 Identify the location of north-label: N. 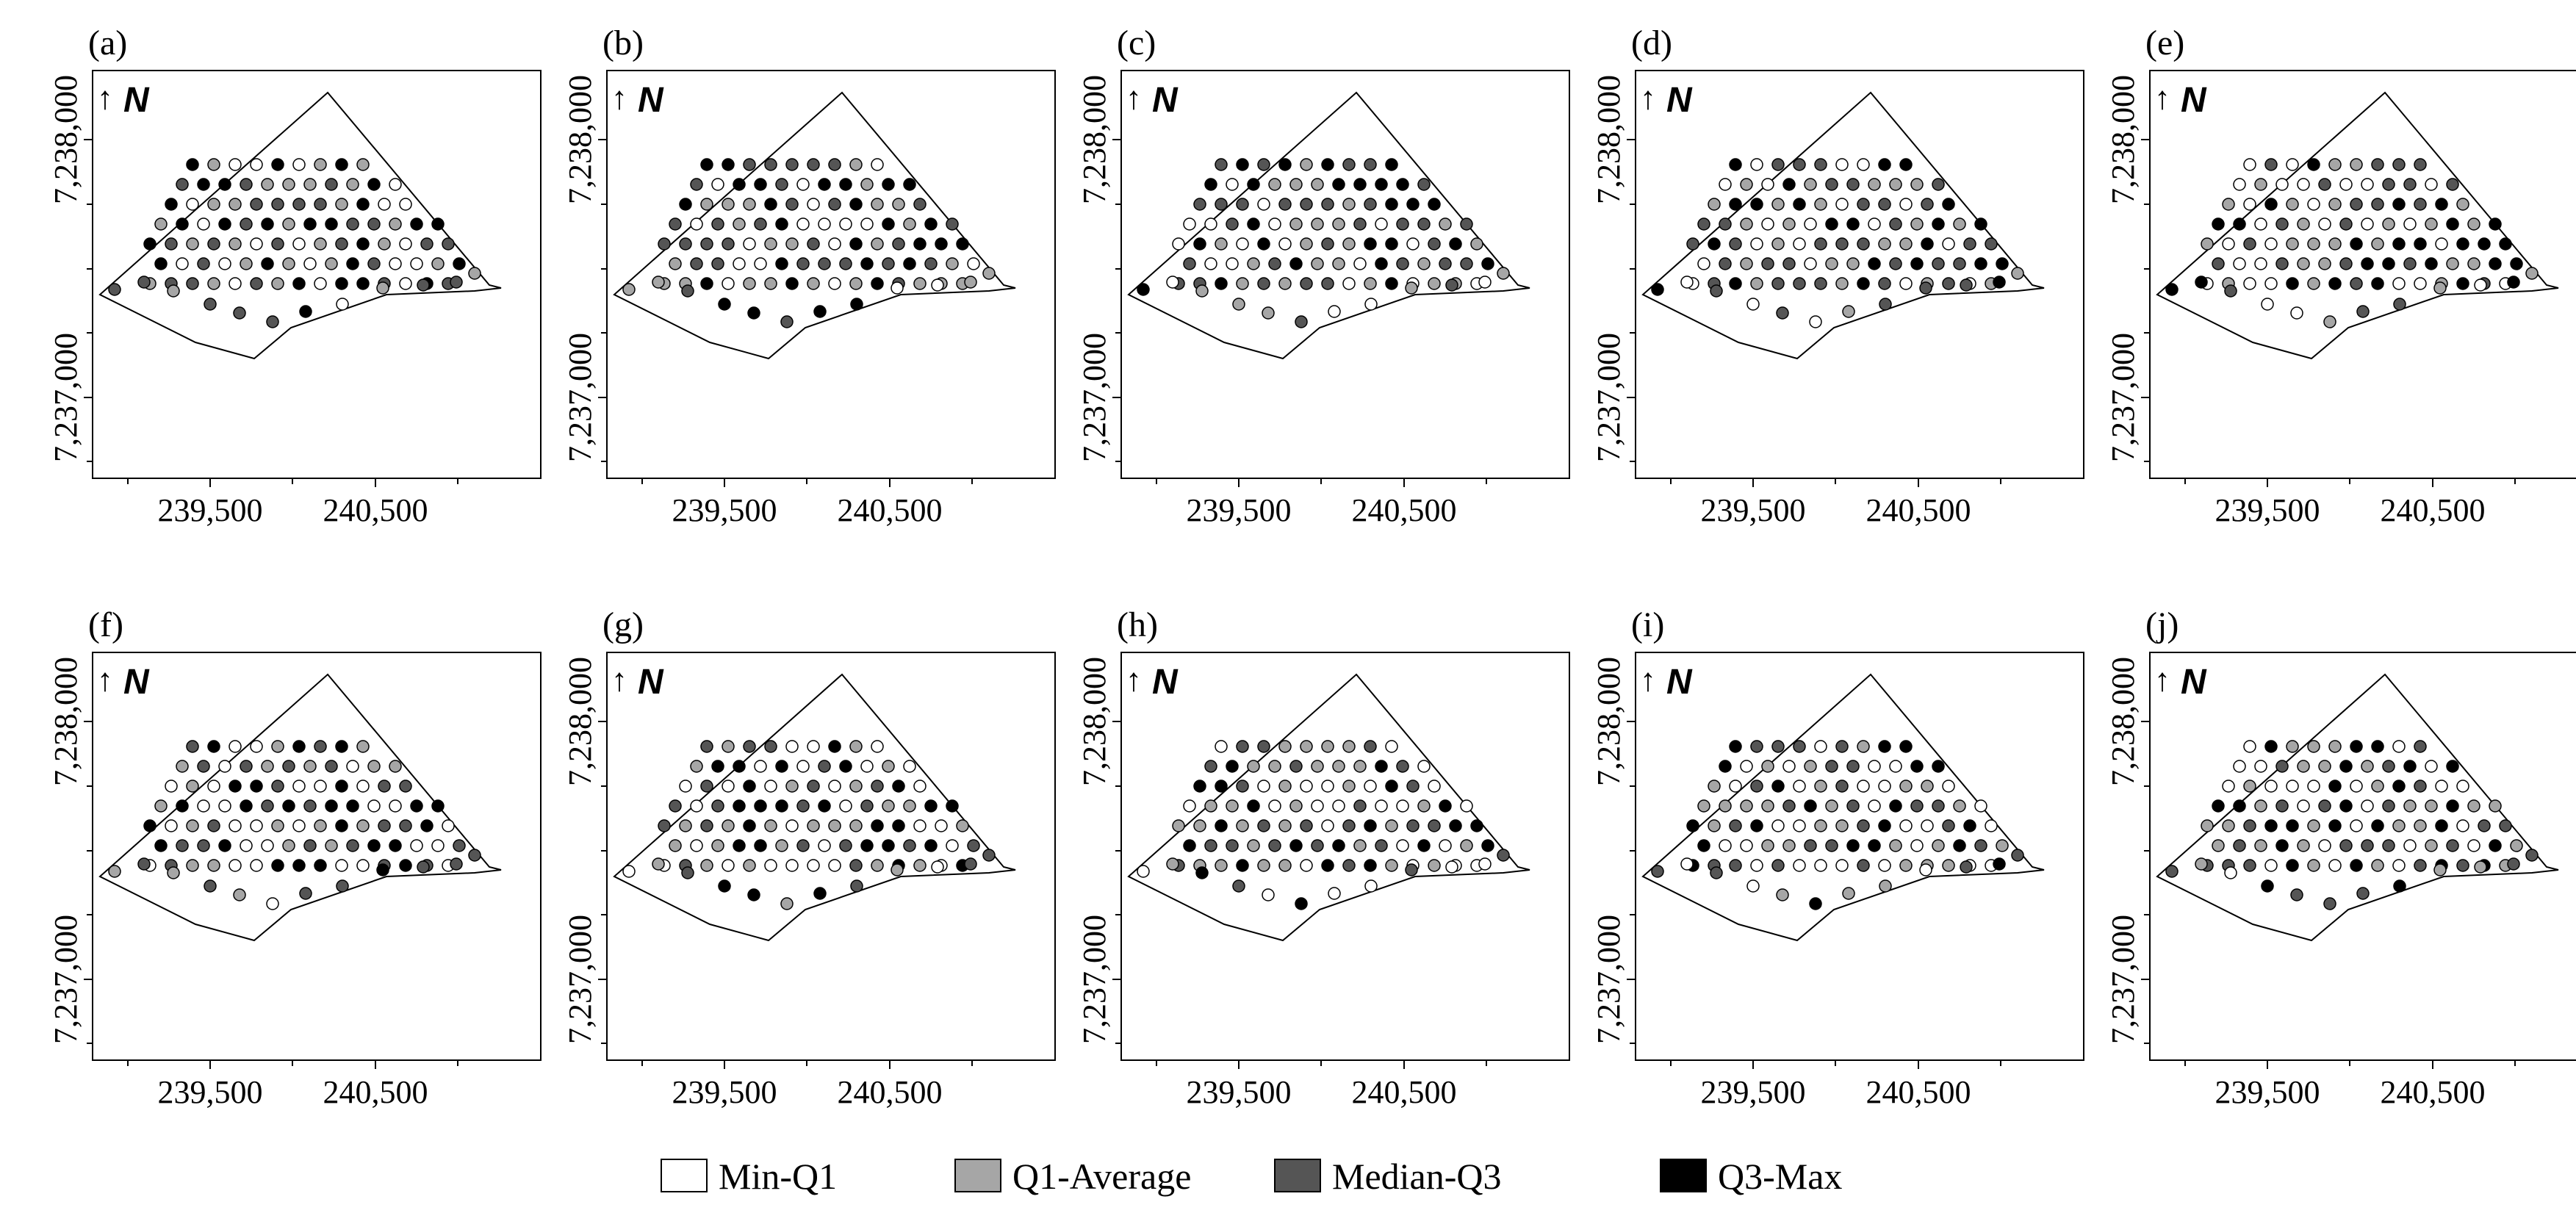
(1165, 100).